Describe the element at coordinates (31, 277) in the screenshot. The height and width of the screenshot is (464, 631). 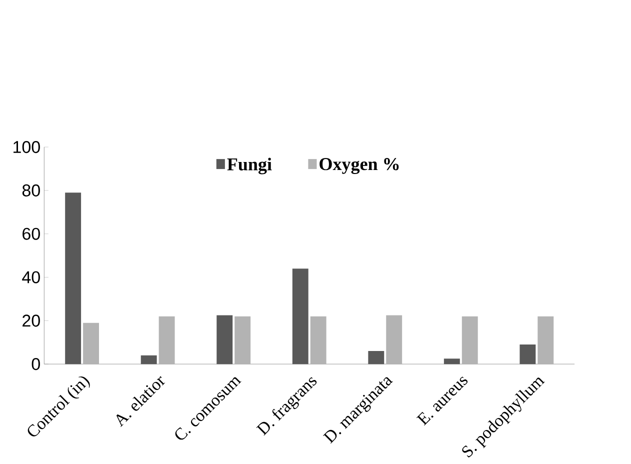
I see `y-tick-label: 40` at that location.